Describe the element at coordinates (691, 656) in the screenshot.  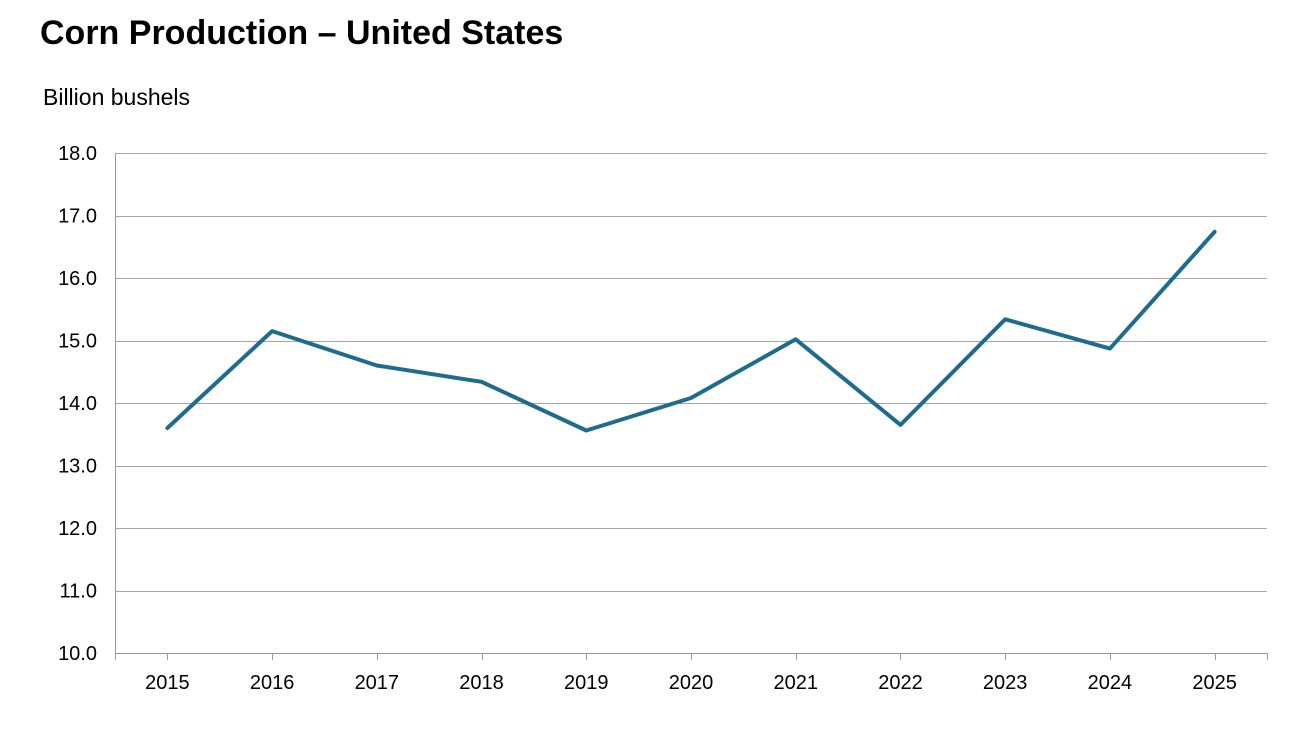
I see `x-ticks-group` at that location.